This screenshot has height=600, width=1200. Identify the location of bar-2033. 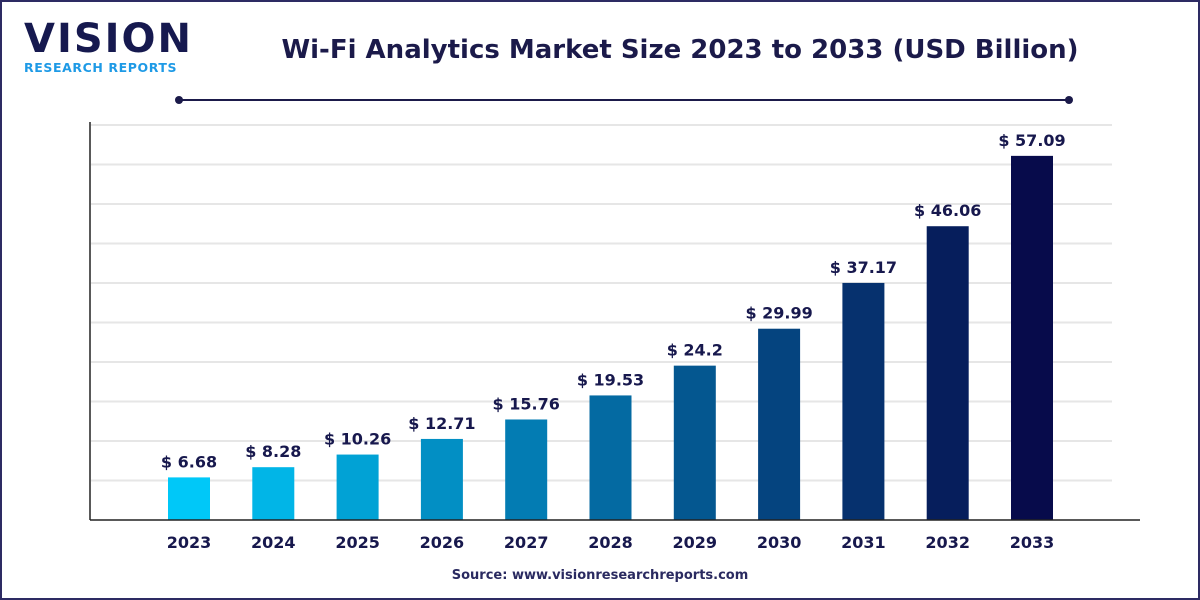
(1032, 337).